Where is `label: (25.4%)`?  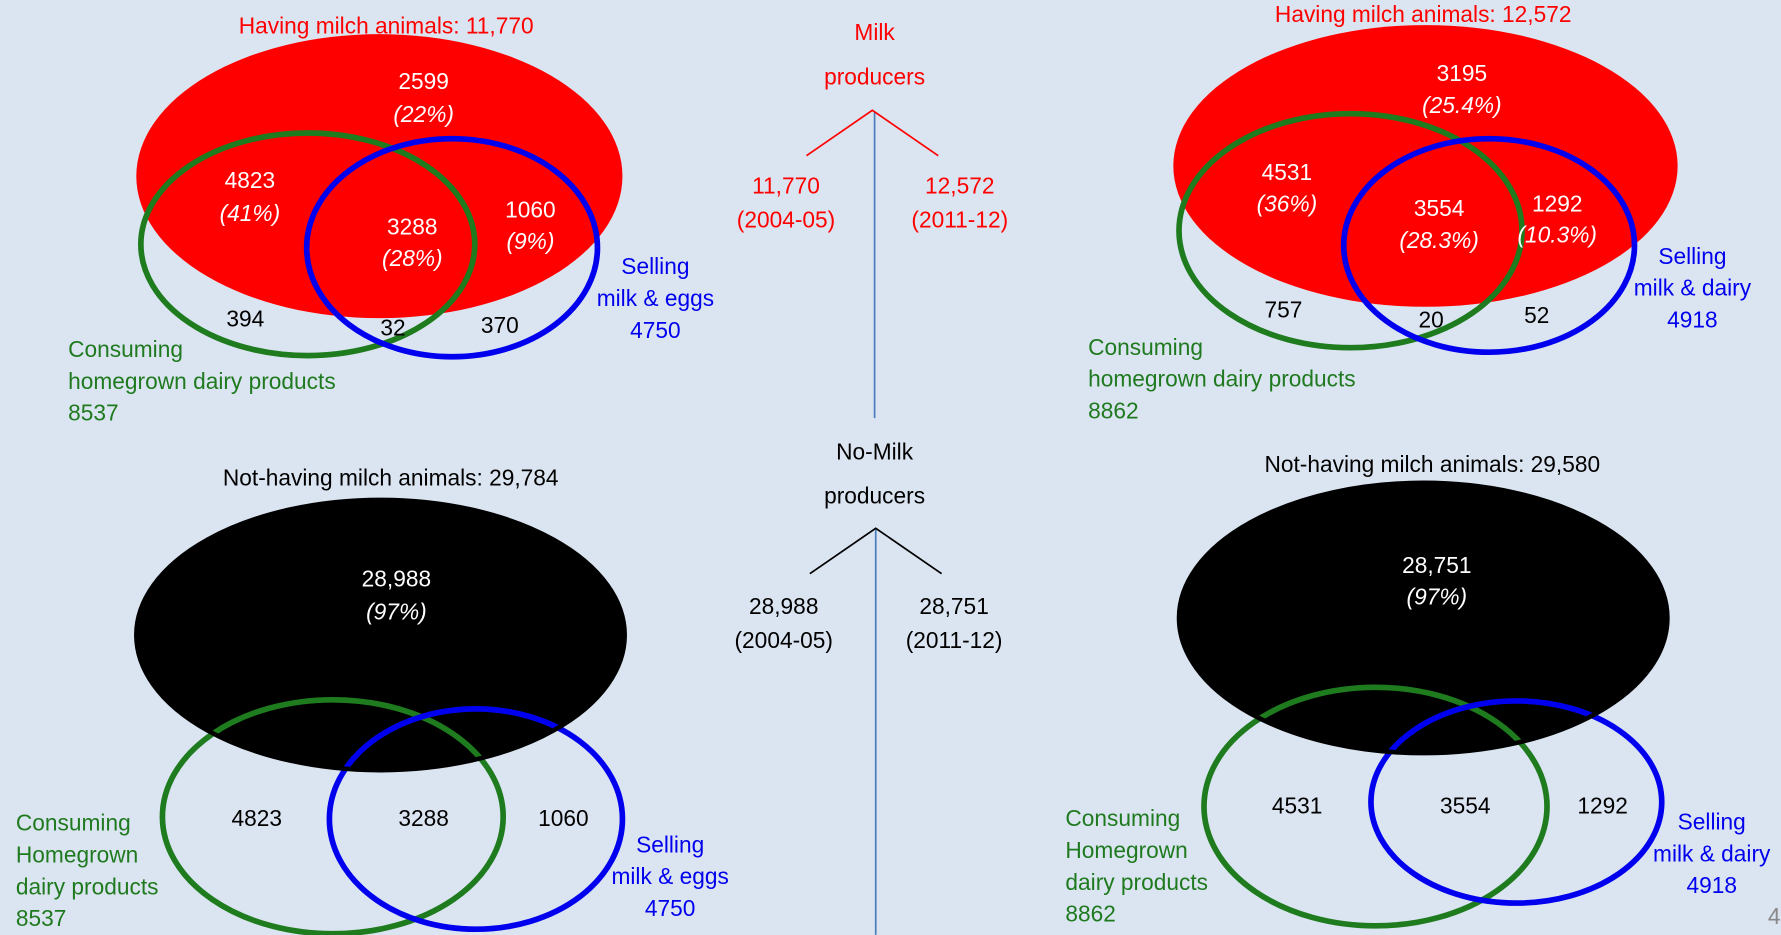 label: (25.4%) is located at coordinates (1462, 105).